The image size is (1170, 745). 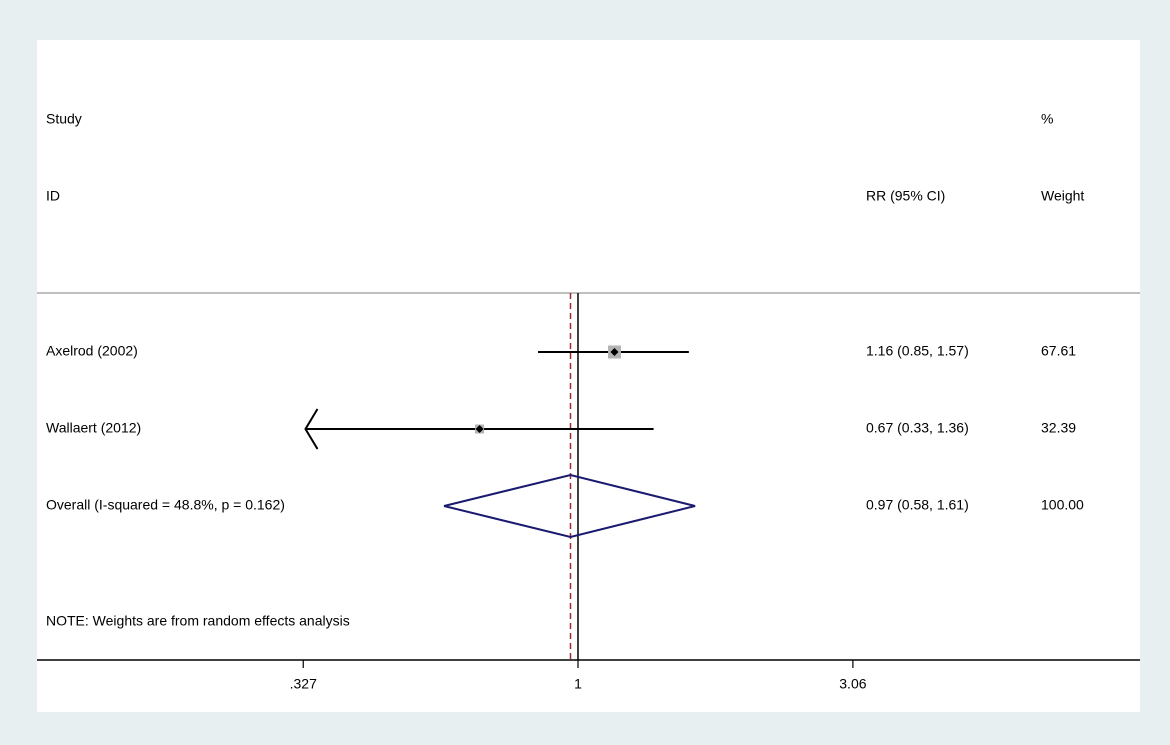 What do you see at coordinates (1062, 196) in the screenshot?
I see `header-weight: Weight` at bounding box center [1062, 196].